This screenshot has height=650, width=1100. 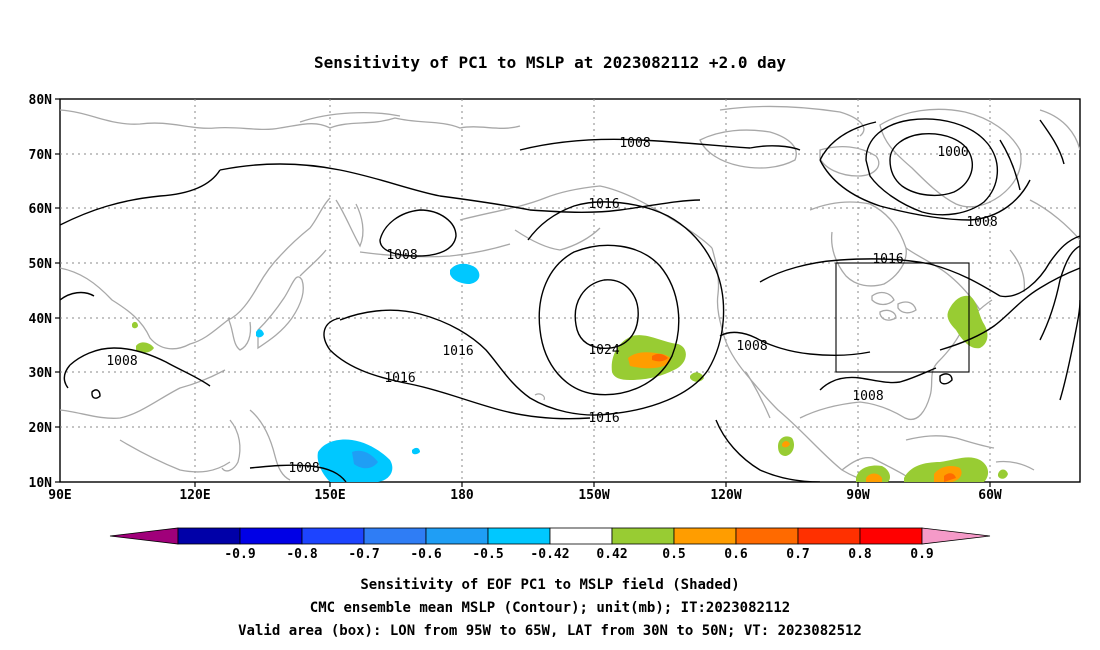 What do you see at coordinates (751, 346) in the screenshot?
I see `contour-label-1008-d: 1008` at bounding box center [751, 346].